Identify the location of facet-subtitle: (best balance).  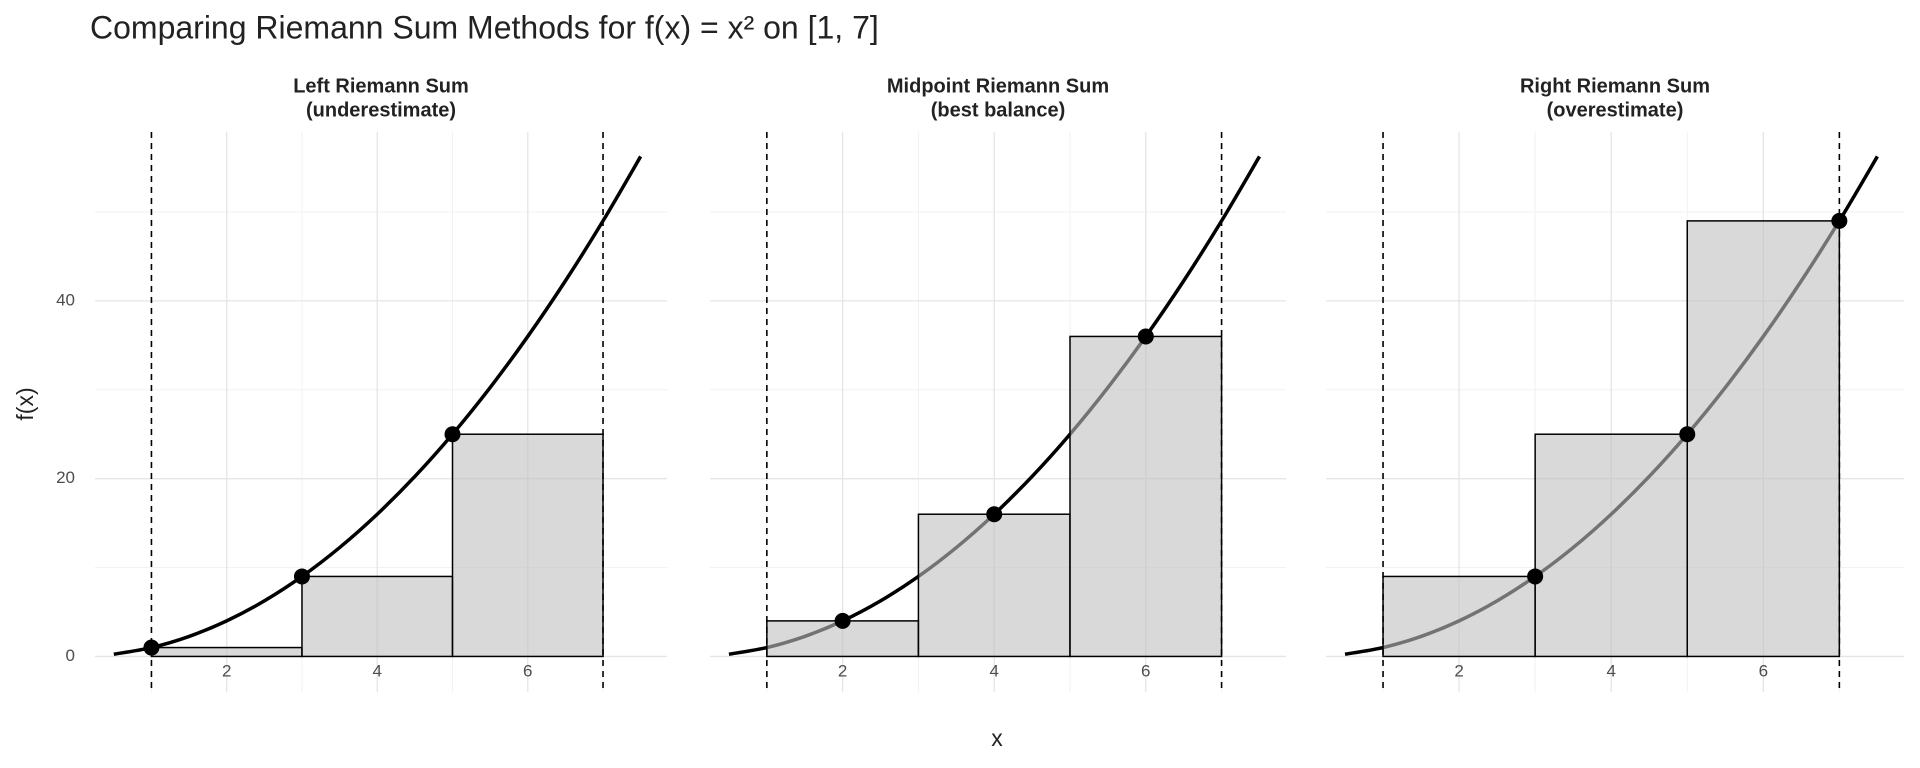
(998, 110).